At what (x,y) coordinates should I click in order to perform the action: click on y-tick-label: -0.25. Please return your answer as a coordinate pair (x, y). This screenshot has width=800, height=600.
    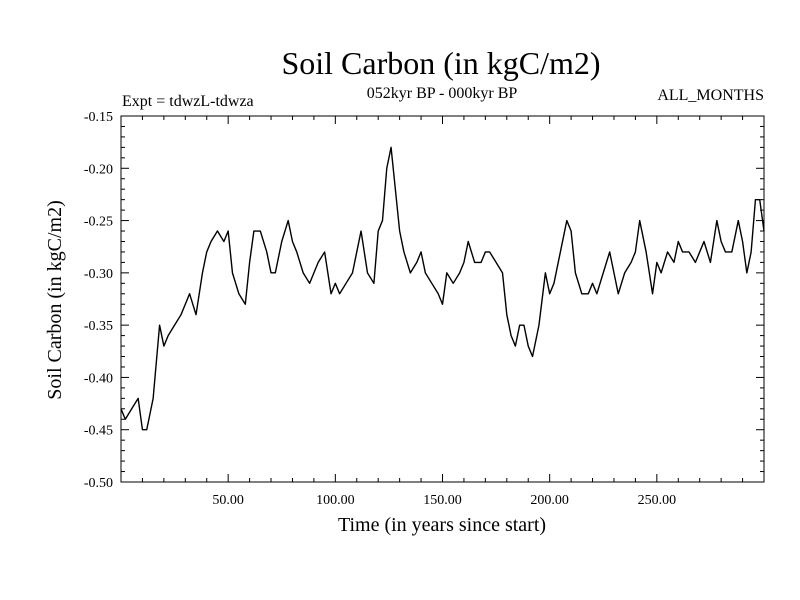
    Looking at the image, I should click on (98, 222).